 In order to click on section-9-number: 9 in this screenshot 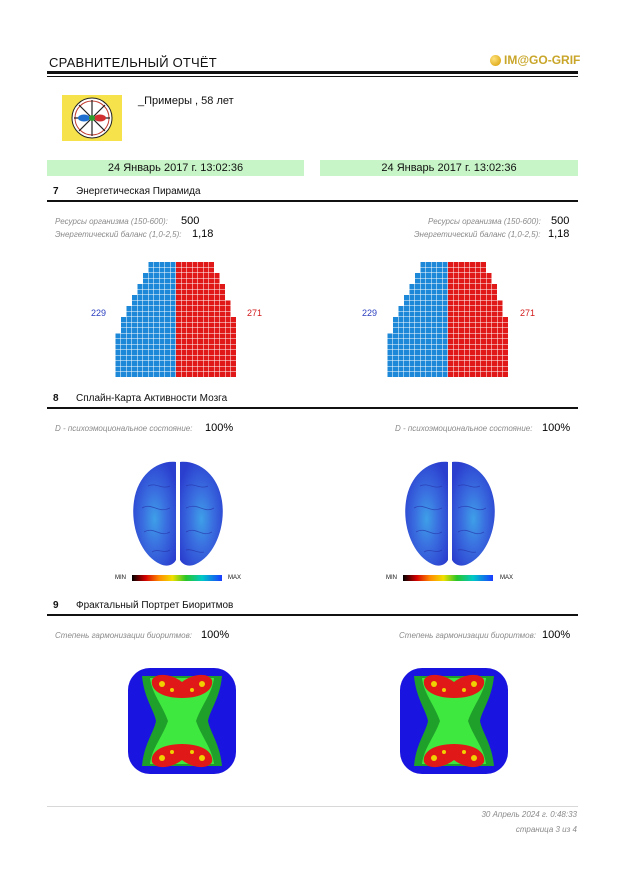, I will do `click(56, 605)`.